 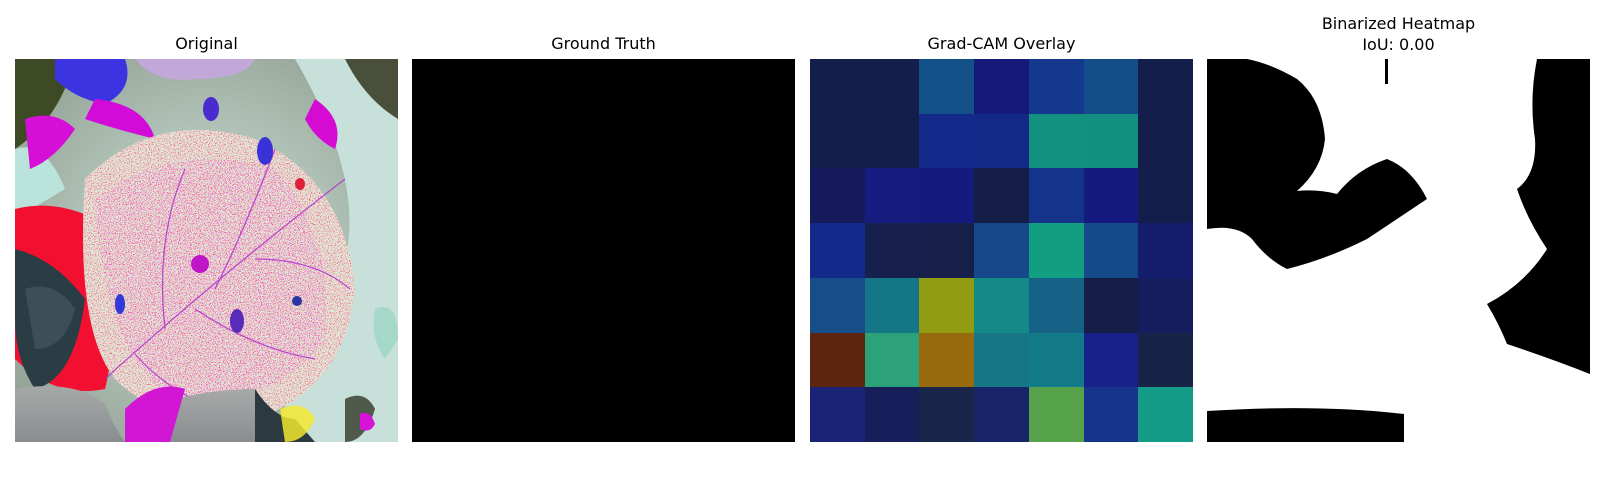 What do you see at coordinates (1001, 43) in the screenshot?
I see `gradcam-title: Grad-CAM Overlay` at bounding box center [1001, 43].